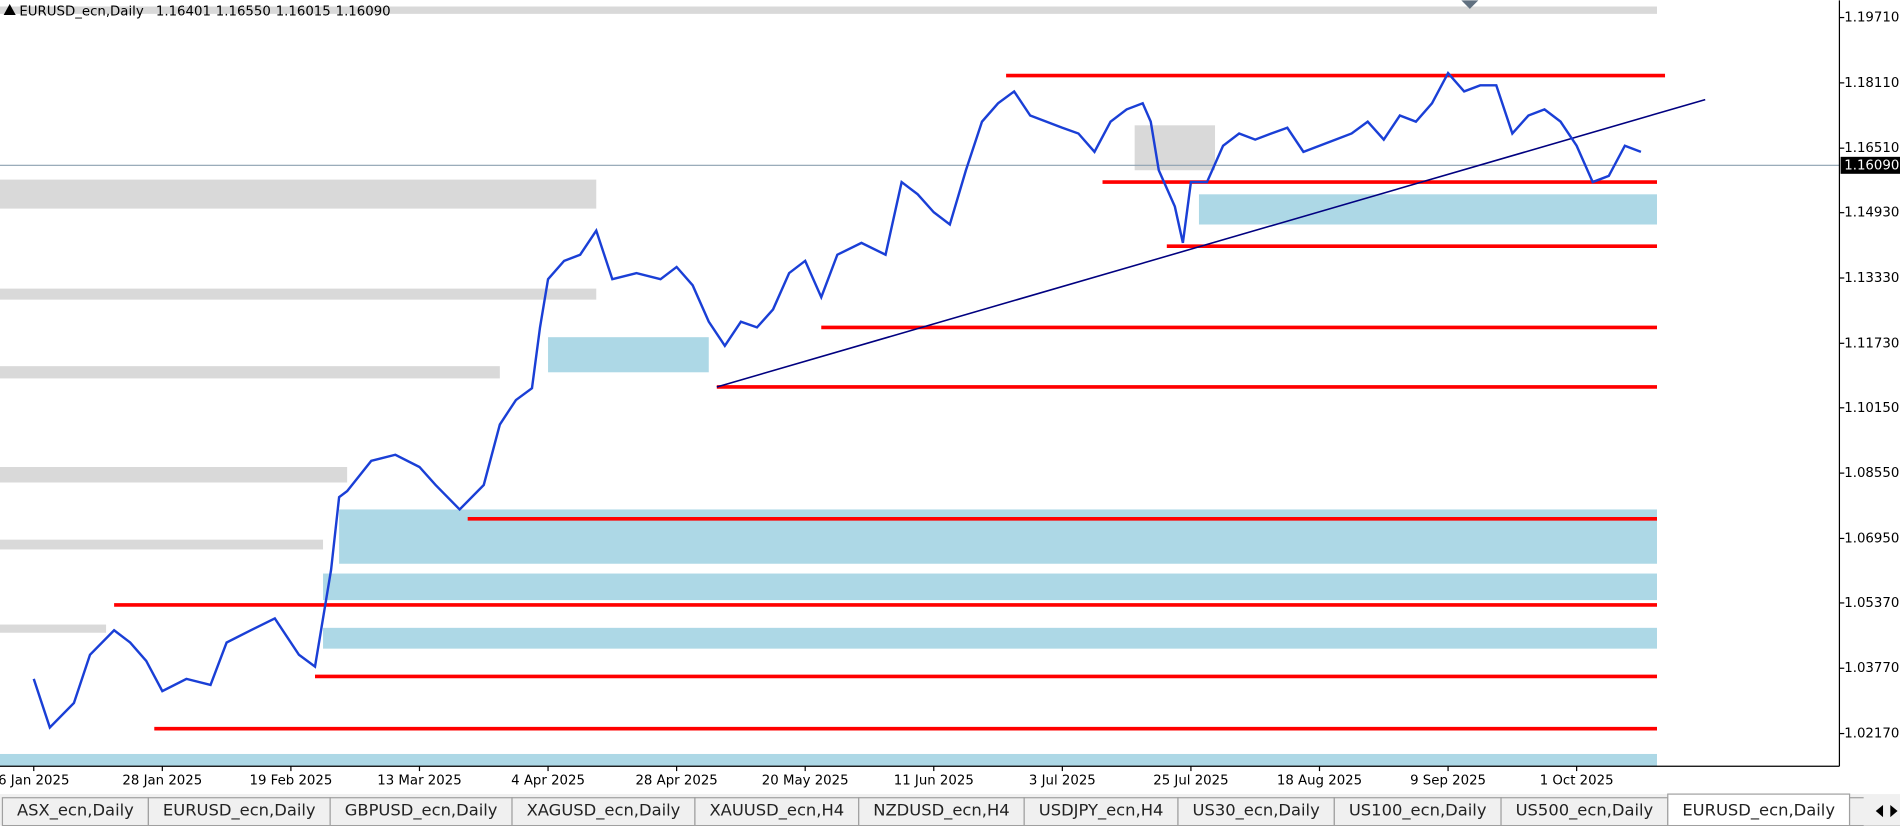  I want to click on tab-label: US100_ecn,Daily, so click(1418, 811).